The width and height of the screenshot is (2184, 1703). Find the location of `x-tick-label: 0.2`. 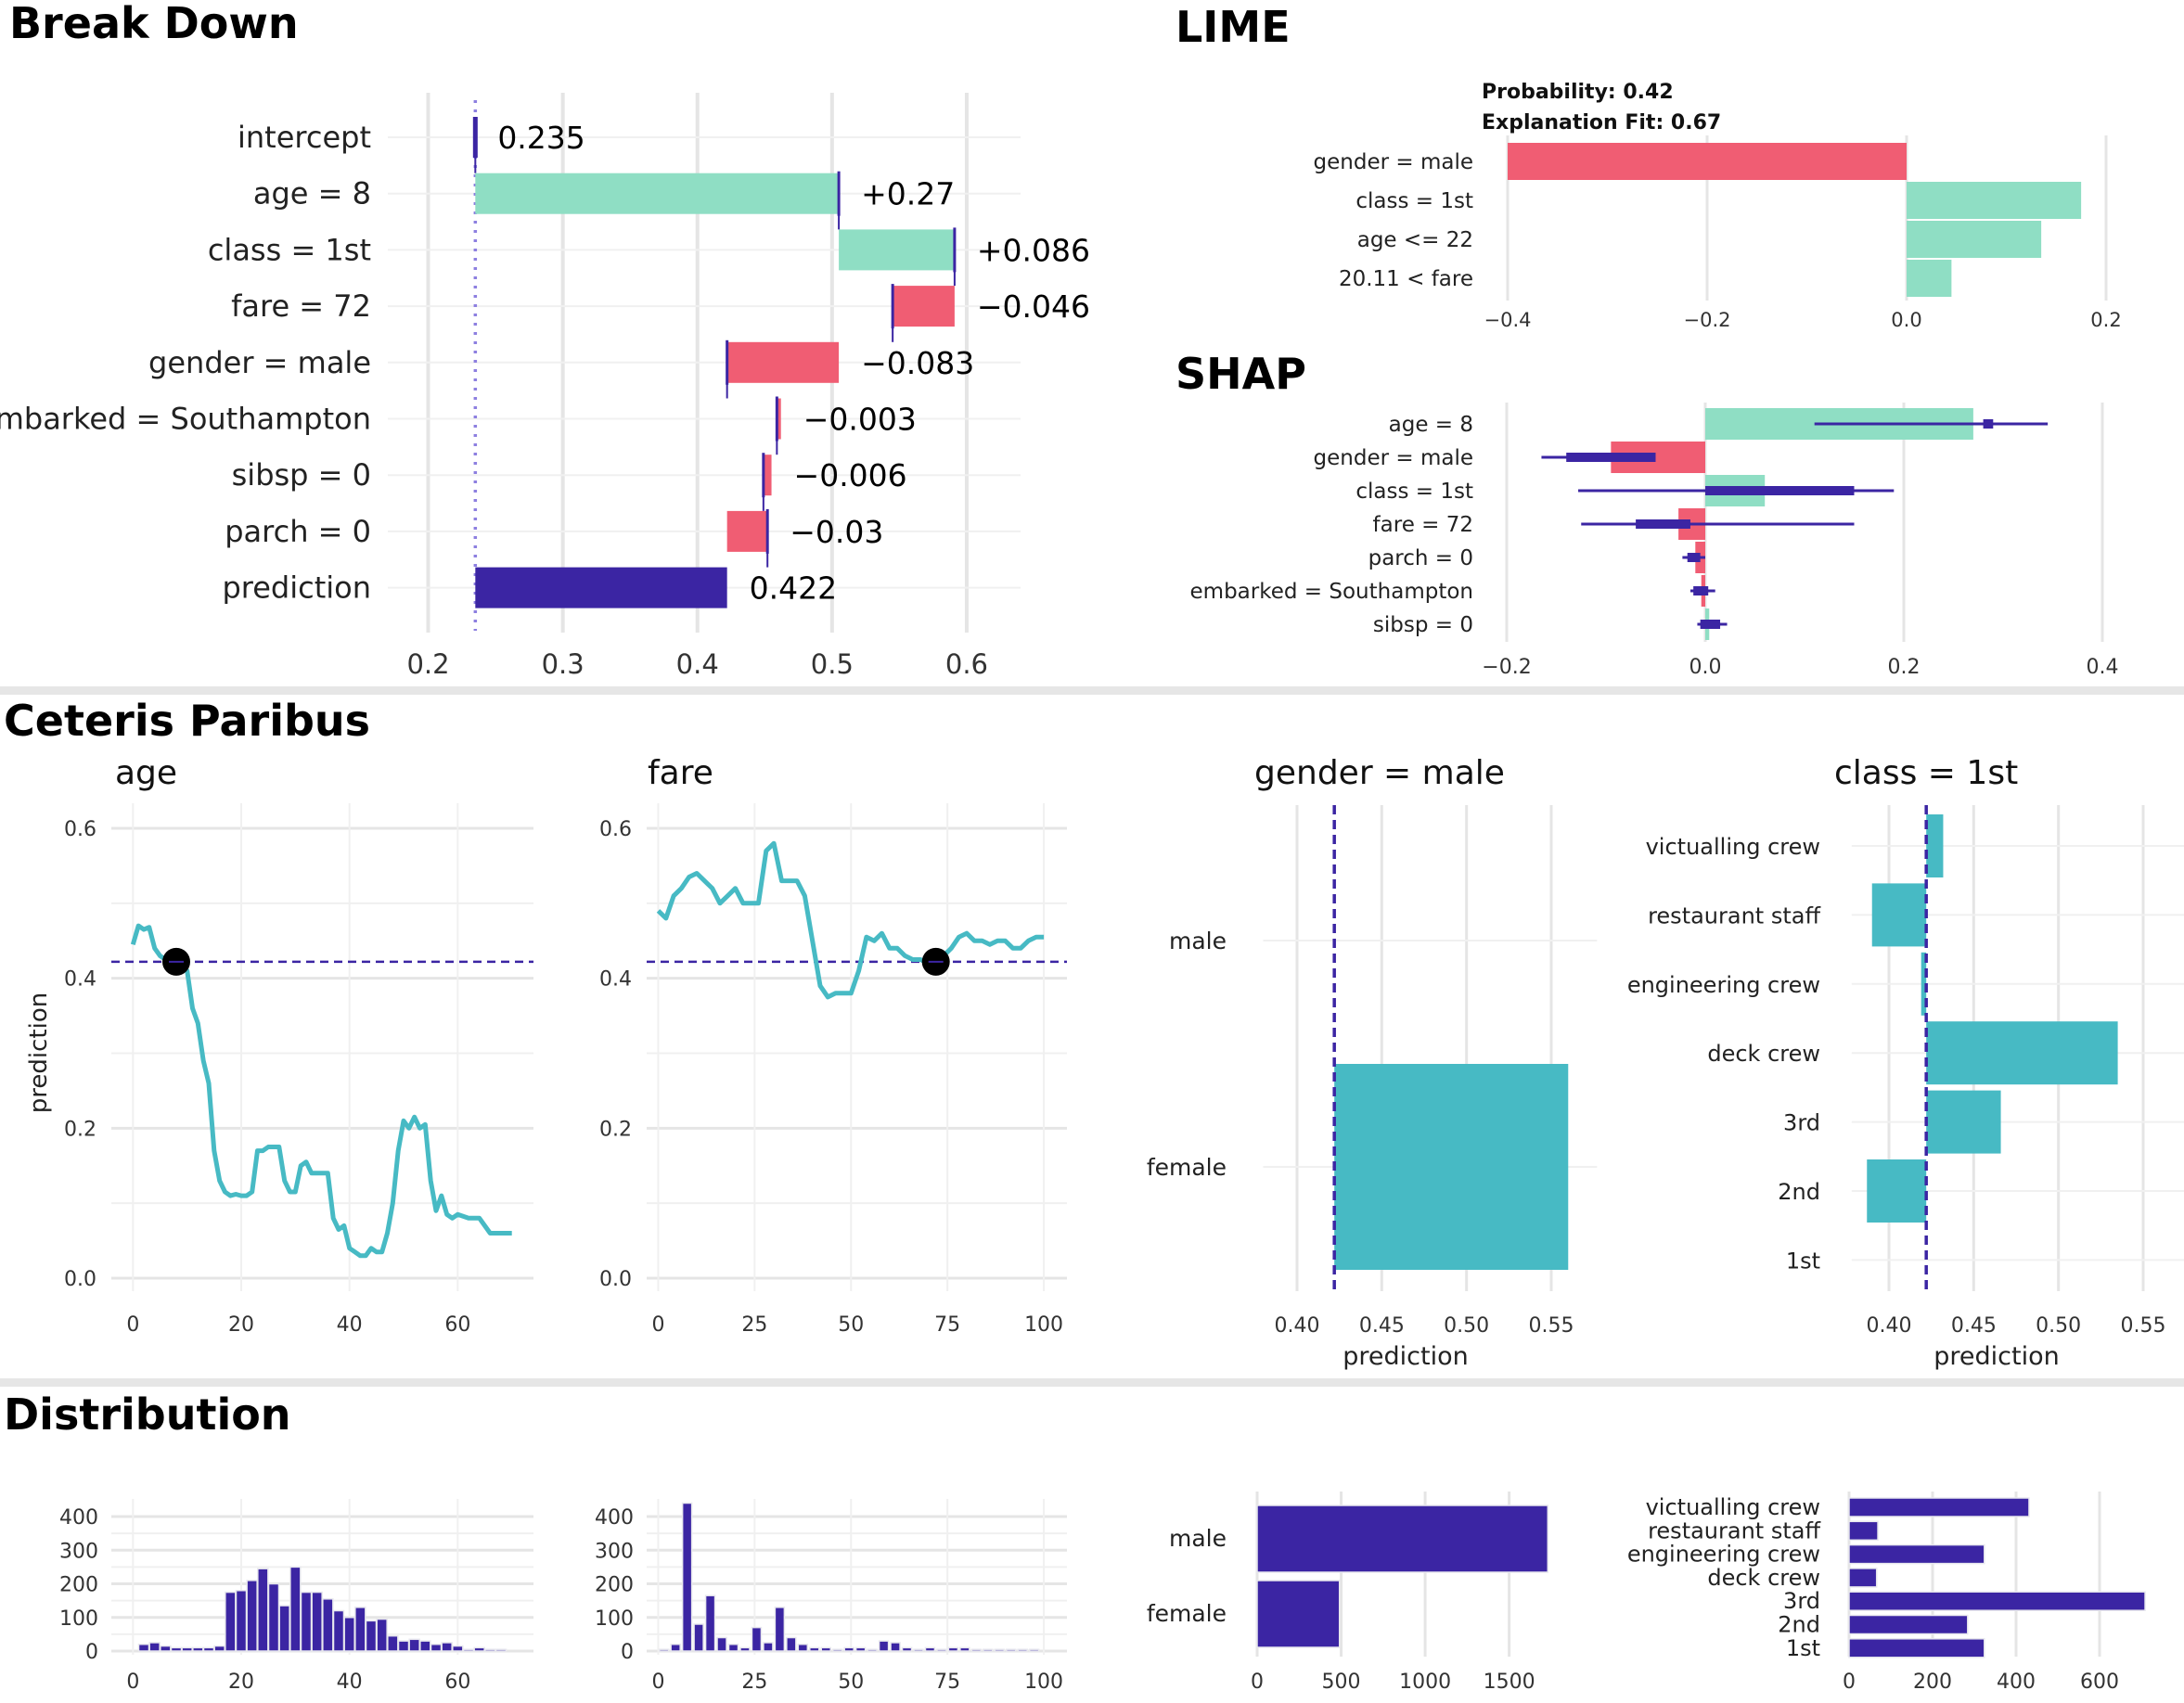

x-tick-label: 0.2 is located at coordinates (427, 664).